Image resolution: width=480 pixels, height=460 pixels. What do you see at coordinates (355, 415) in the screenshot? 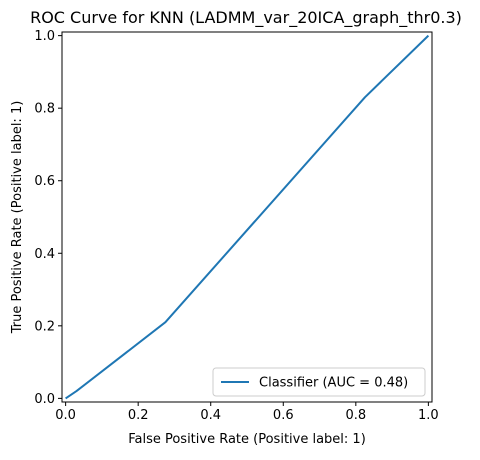
I see `x-tick-label: 0.8` at bounding box center [355, 415].